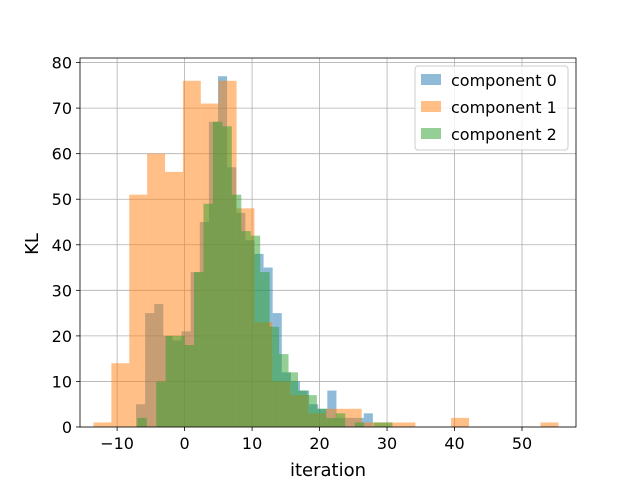 Image resolution: width=640 pixels, height=484 pixels. Describe the element at coordinates (252, 443) in the screenshot. I see `x-tick-label: 10` at that location.